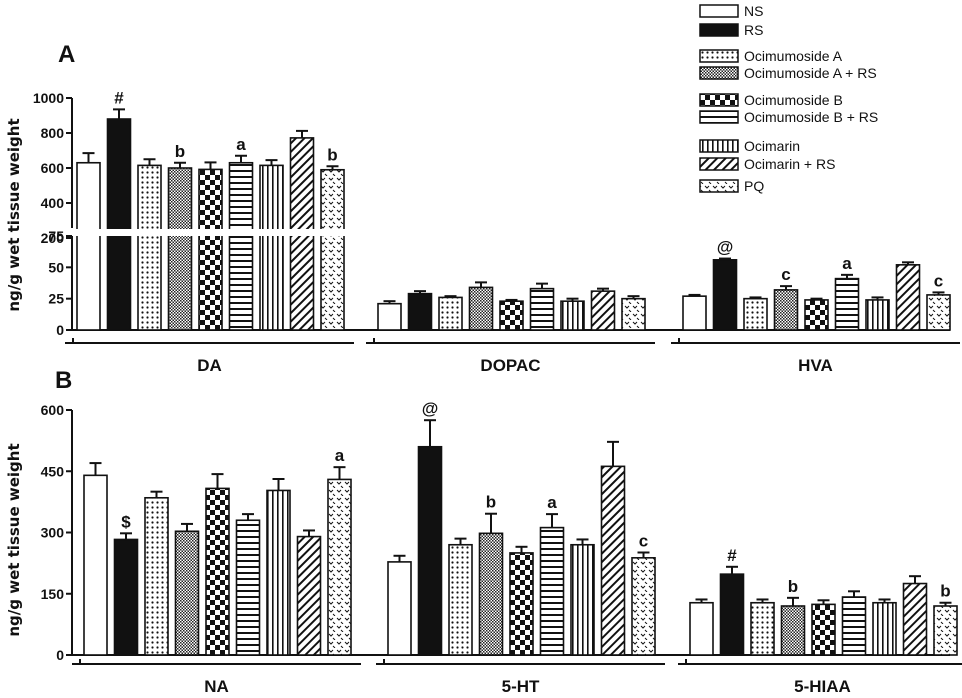 The height and width of the screenshot is (698, 962). Describe the element at coordinates (48, 98) in the screenshot. I see `y-tick-label: 1000` at that location.